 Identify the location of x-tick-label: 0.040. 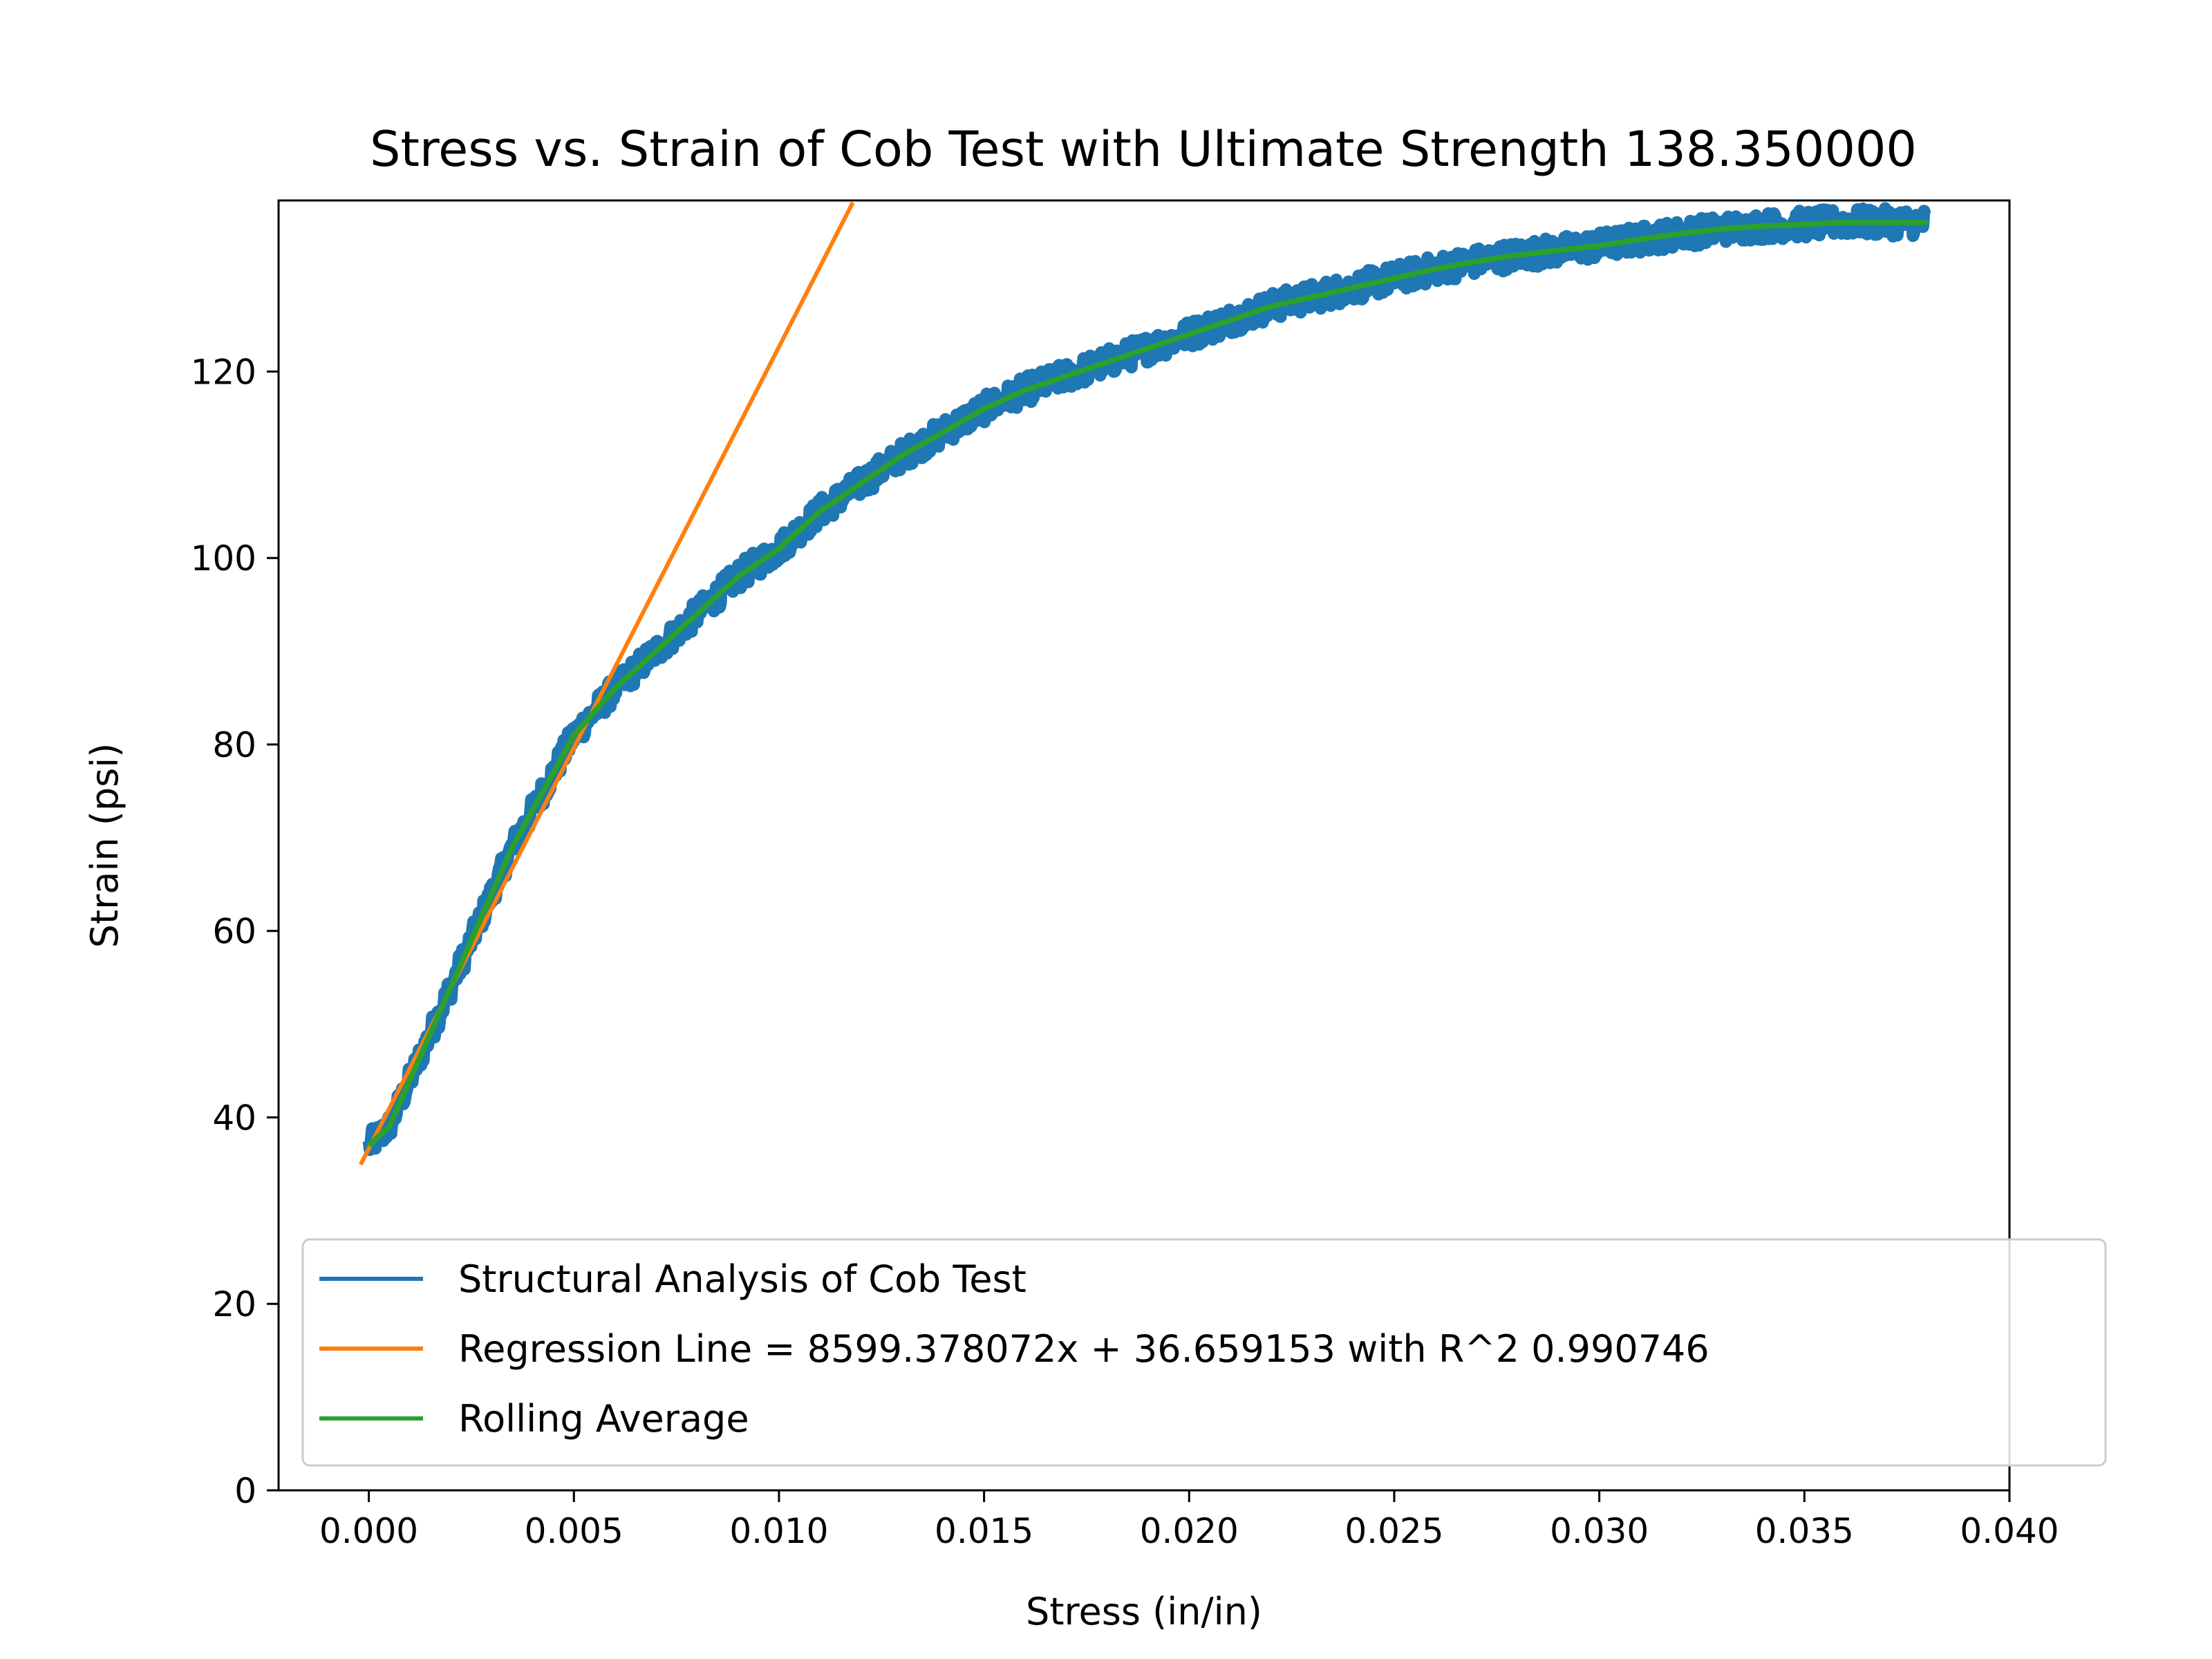
(2009, 1531).